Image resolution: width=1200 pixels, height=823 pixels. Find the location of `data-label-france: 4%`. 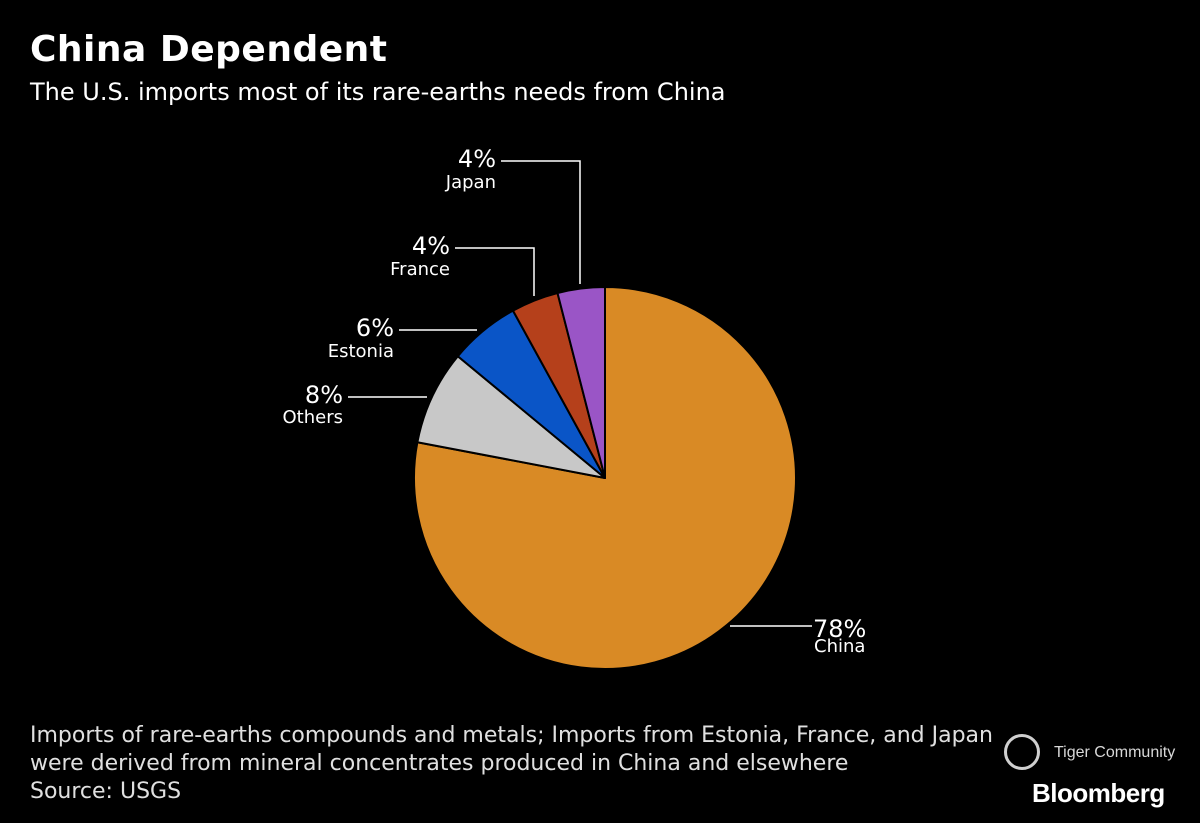

data-label-france: 4% is located at coordinates (431, 246).